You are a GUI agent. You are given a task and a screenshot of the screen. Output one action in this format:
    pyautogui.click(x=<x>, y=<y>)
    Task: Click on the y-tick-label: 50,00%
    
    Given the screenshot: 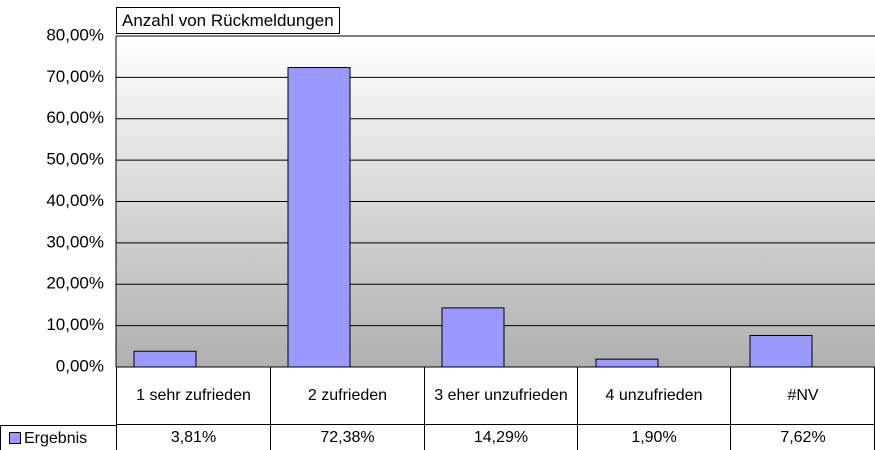 What is the action you would take?
    pyautogui.click(x=75, y=159)
    